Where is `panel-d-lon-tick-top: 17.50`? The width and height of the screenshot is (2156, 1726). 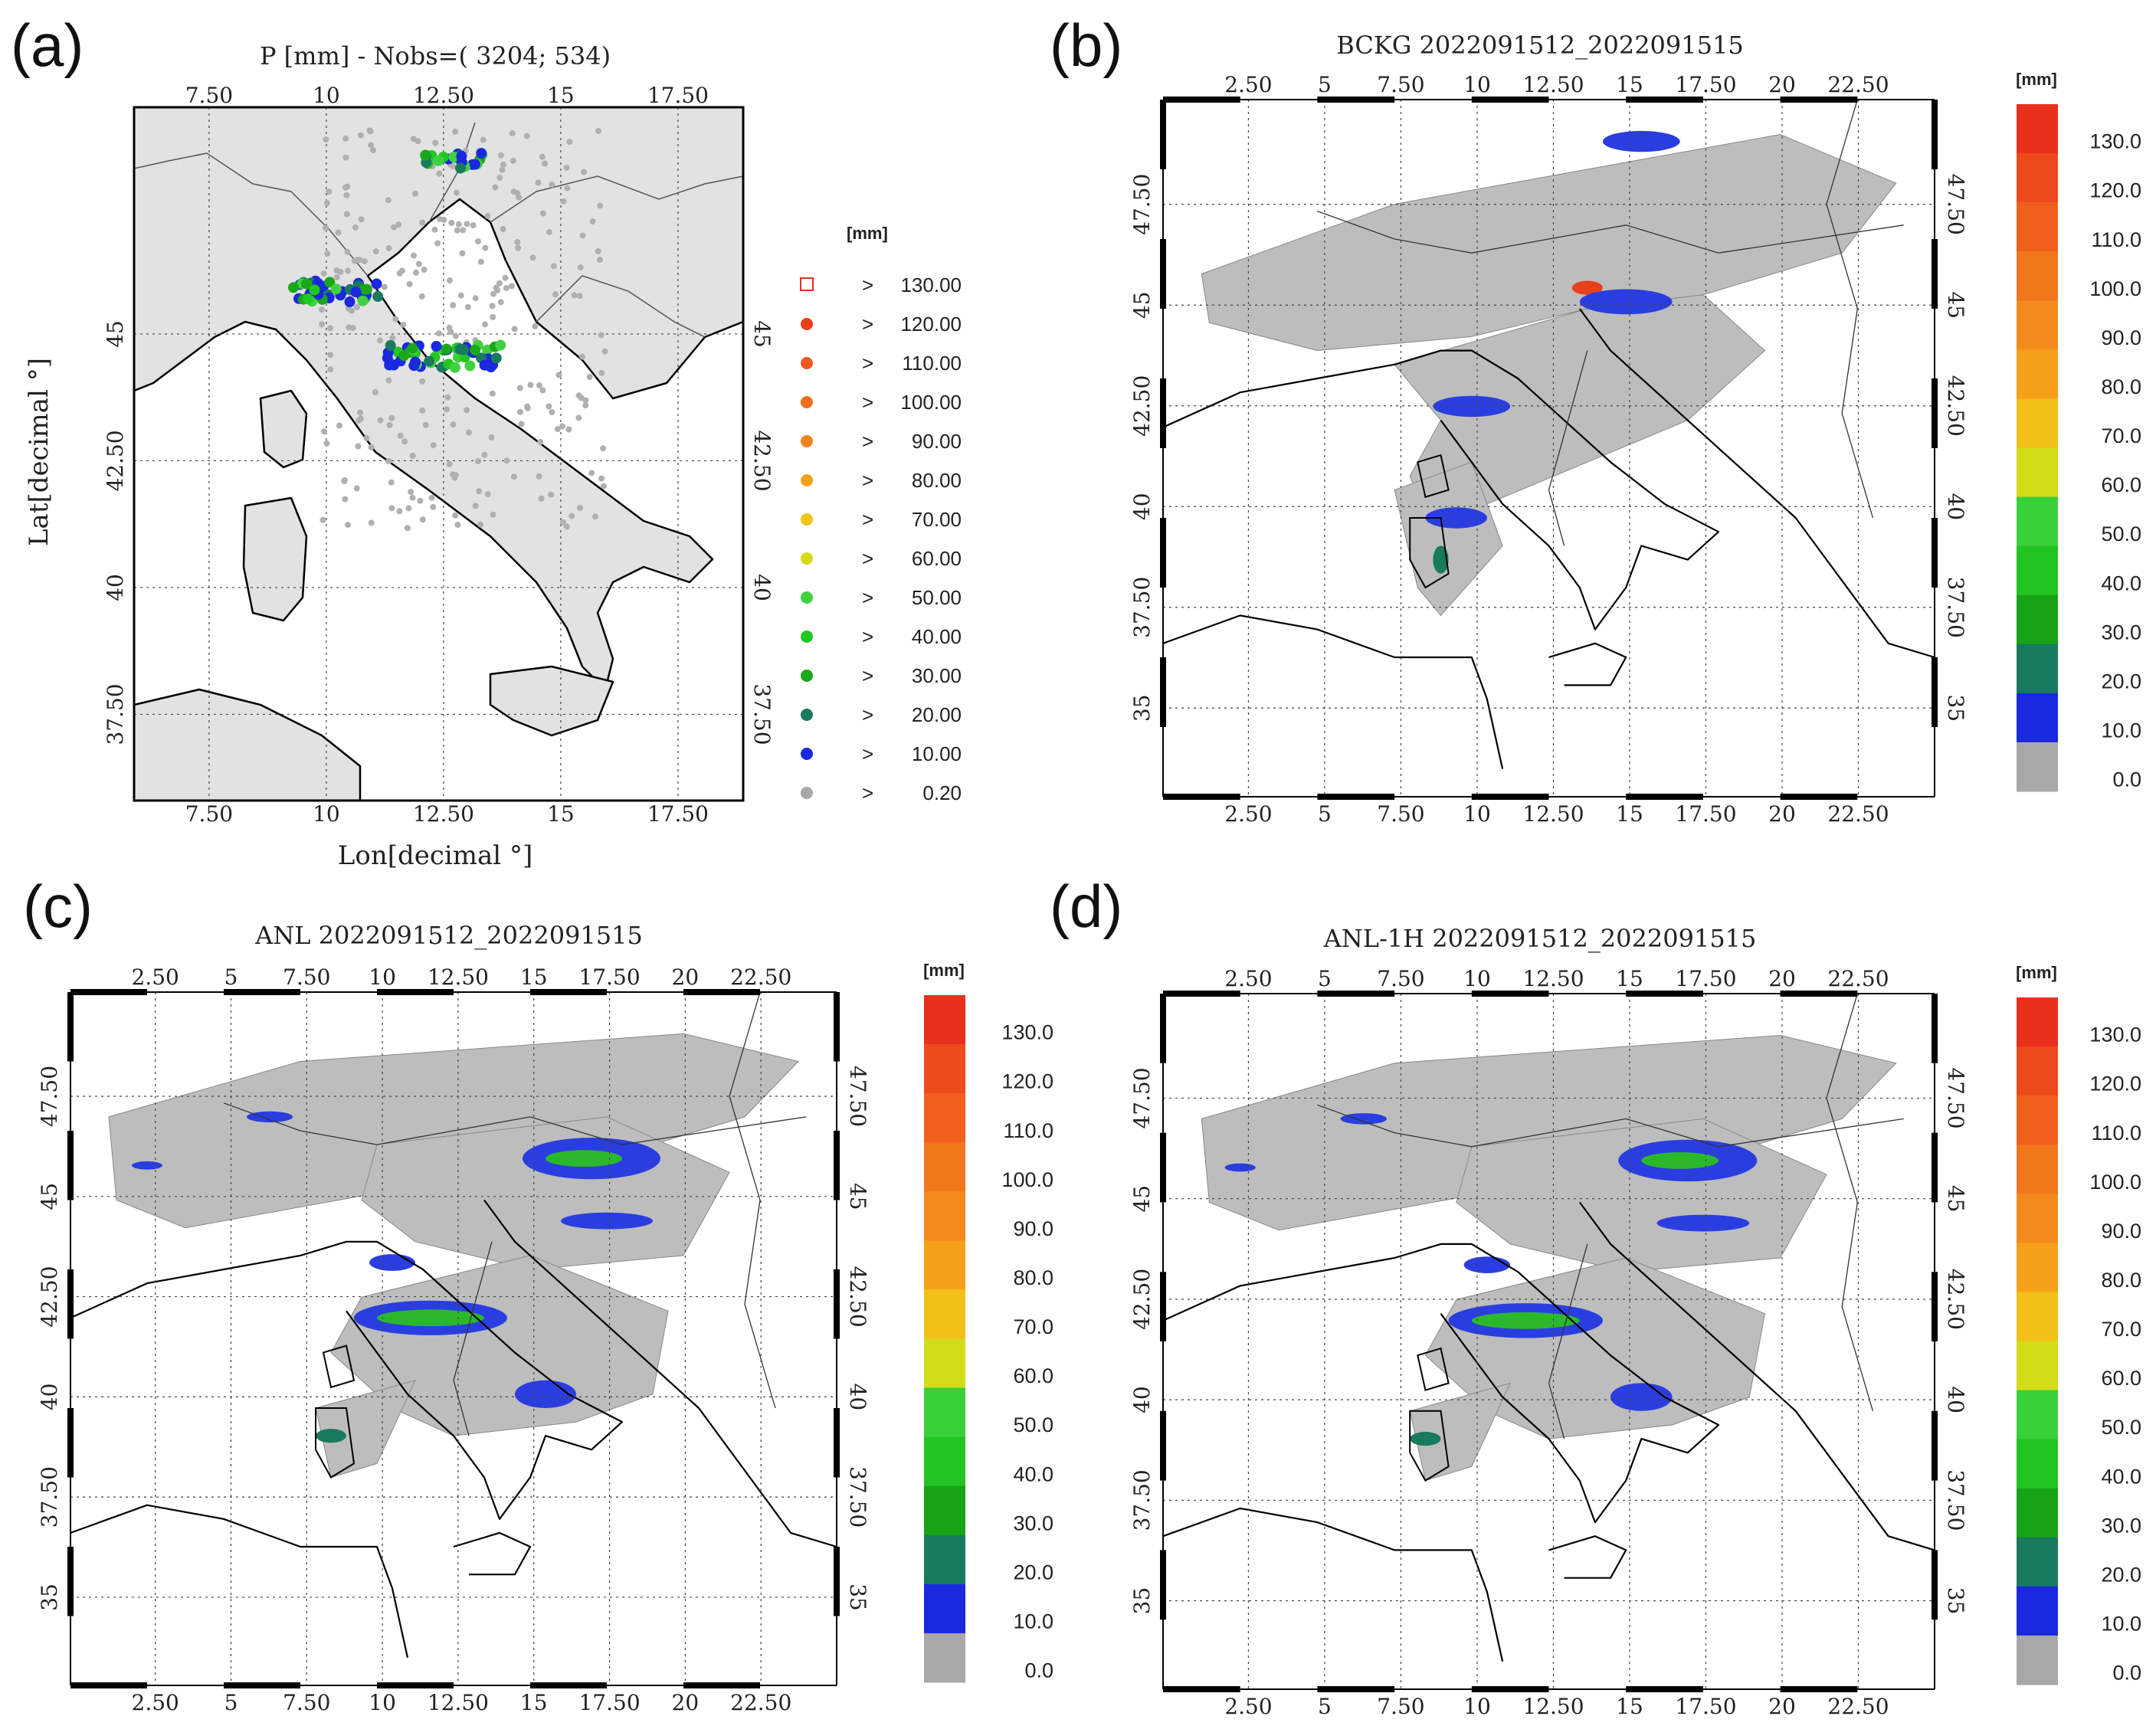 panel-d-lon-tick-top: 17.50 is located at coordinates (1705, 978).